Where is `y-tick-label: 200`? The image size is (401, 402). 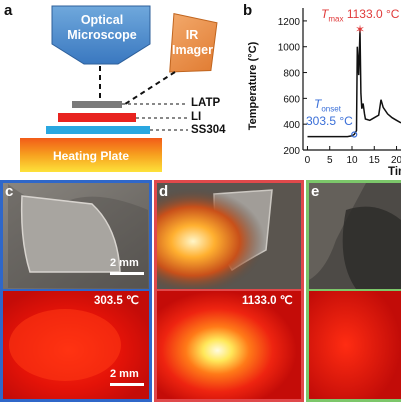 y-tick-label: 200 is located at coordinates (291, 151).